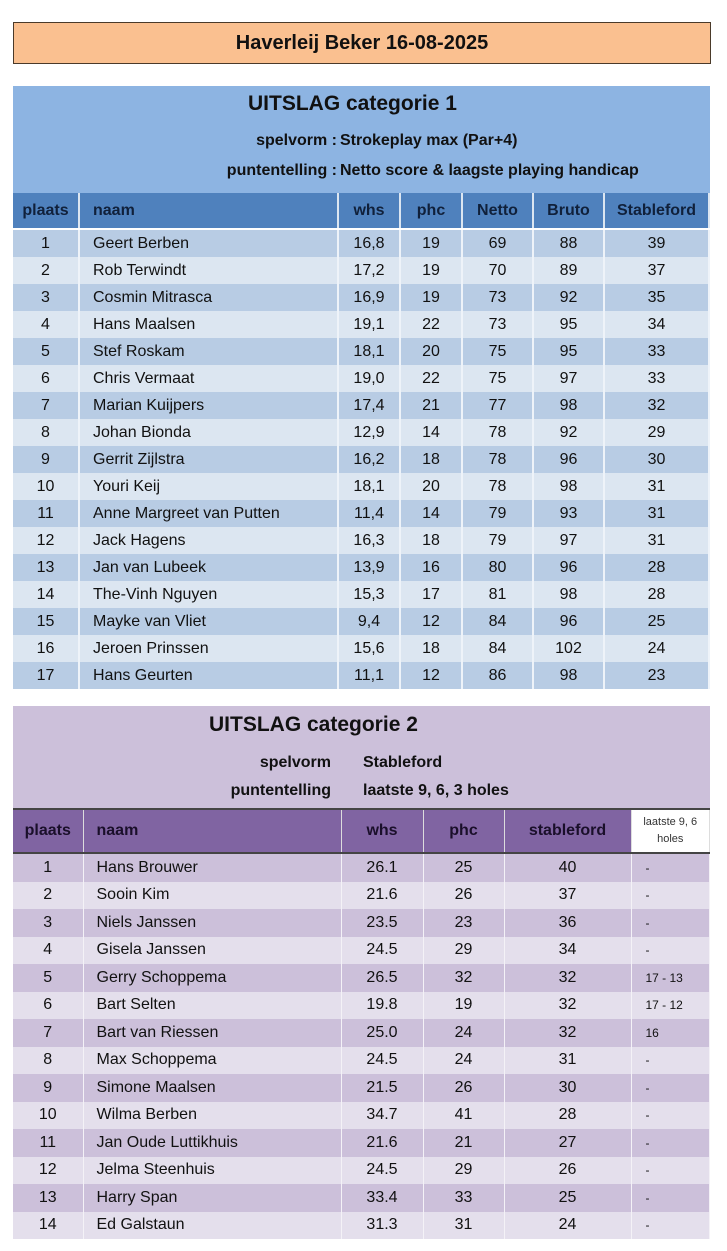 The height and width of the screenshot is (1251, 727). What do you see at coordinates (209, 378) in the screenshot?
I see `cell-naam: Chris Vermaat` at bounding box center [209, 378].